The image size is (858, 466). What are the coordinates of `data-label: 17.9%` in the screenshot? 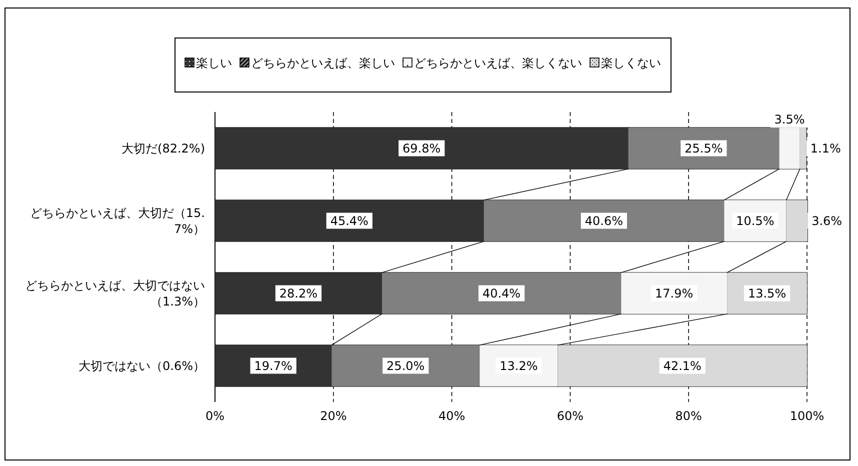 It's located at (674, 293).